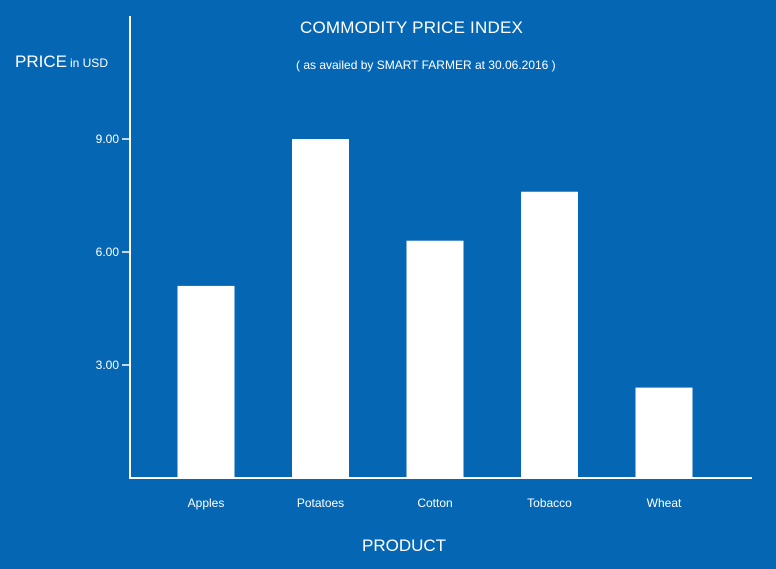  Describe the element at coordinates (549, 503) in the screenshot. I see `x-tick-label: Tobacco` at that location.